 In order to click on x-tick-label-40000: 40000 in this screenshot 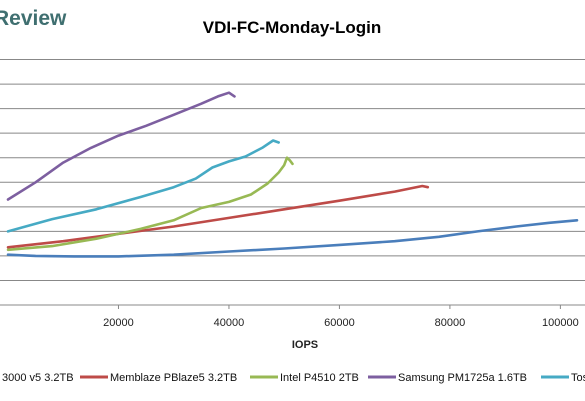, I will do `click(229, 323)`.